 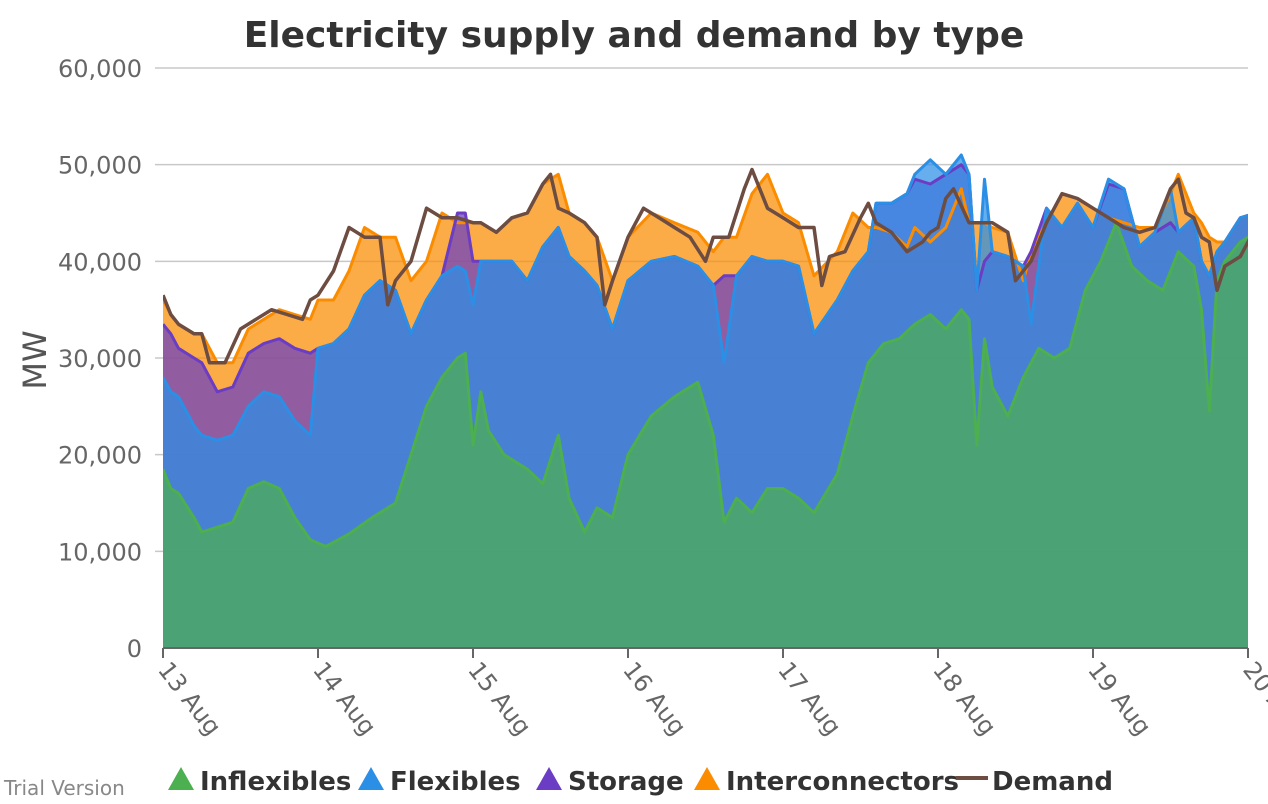 What do you see at coordinates (809, 698) in the screenshot?
I see `x-tick-label: 17 Aug` at bounding box center [809, 698].